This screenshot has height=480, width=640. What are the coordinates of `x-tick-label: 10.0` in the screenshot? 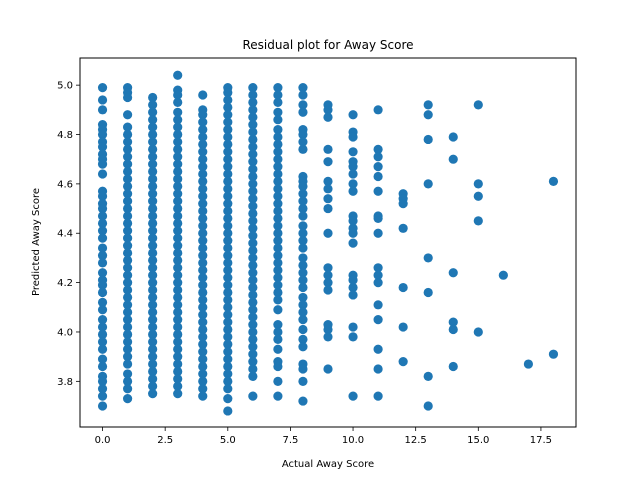 It's located at (353, 440).